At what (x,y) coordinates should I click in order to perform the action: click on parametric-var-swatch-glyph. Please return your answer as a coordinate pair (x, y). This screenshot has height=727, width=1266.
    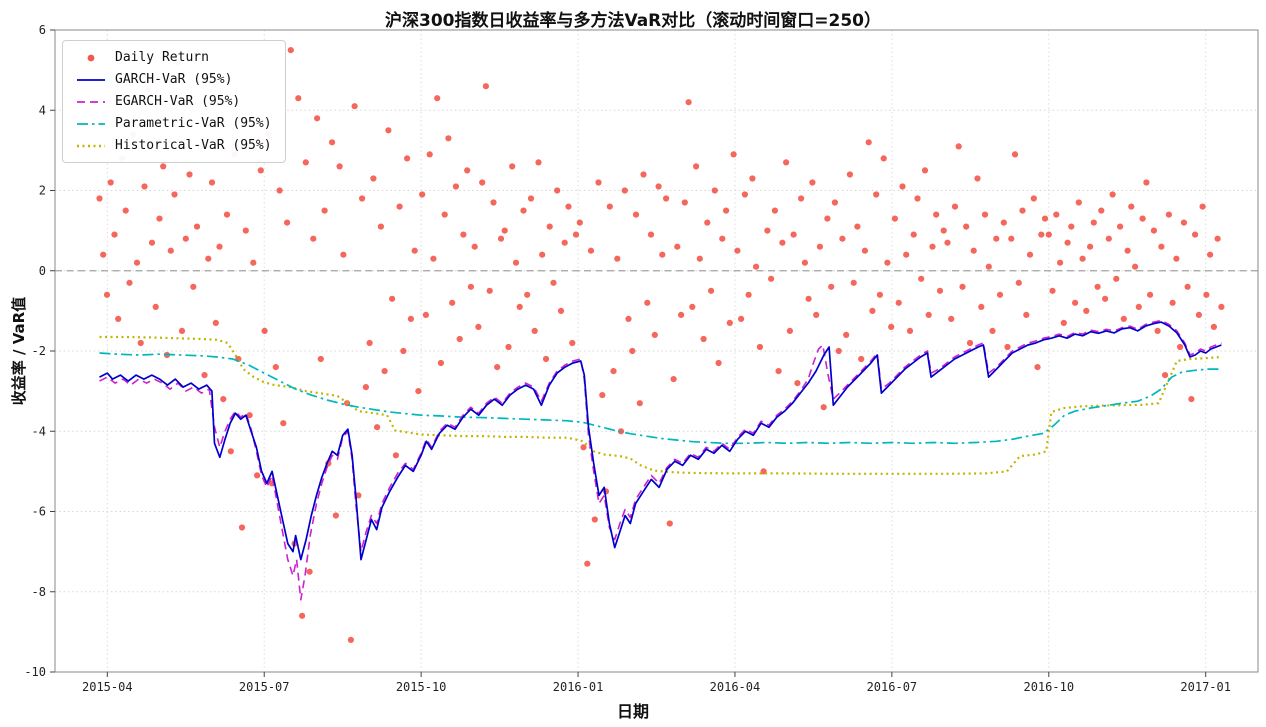
    Looking at the image, I should click on (91, 123).